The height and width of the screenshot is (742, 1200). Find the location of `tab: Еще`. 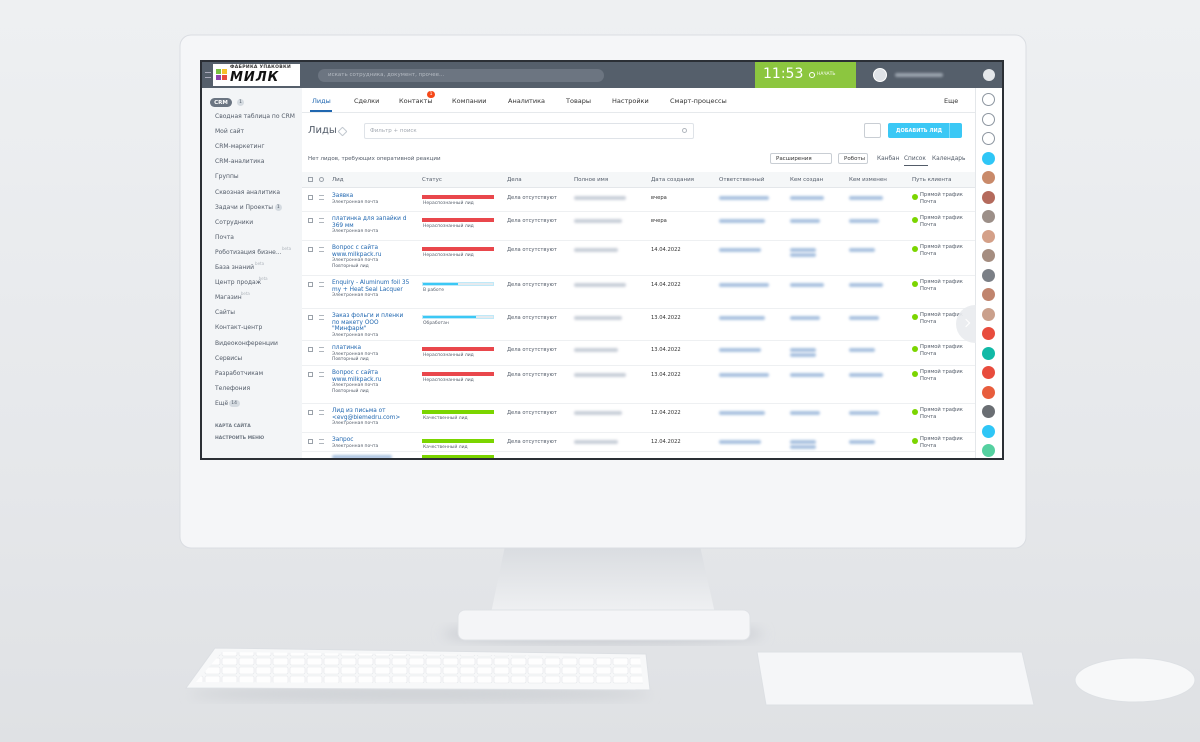

tab: Еще is located at coordinates (951, 101).